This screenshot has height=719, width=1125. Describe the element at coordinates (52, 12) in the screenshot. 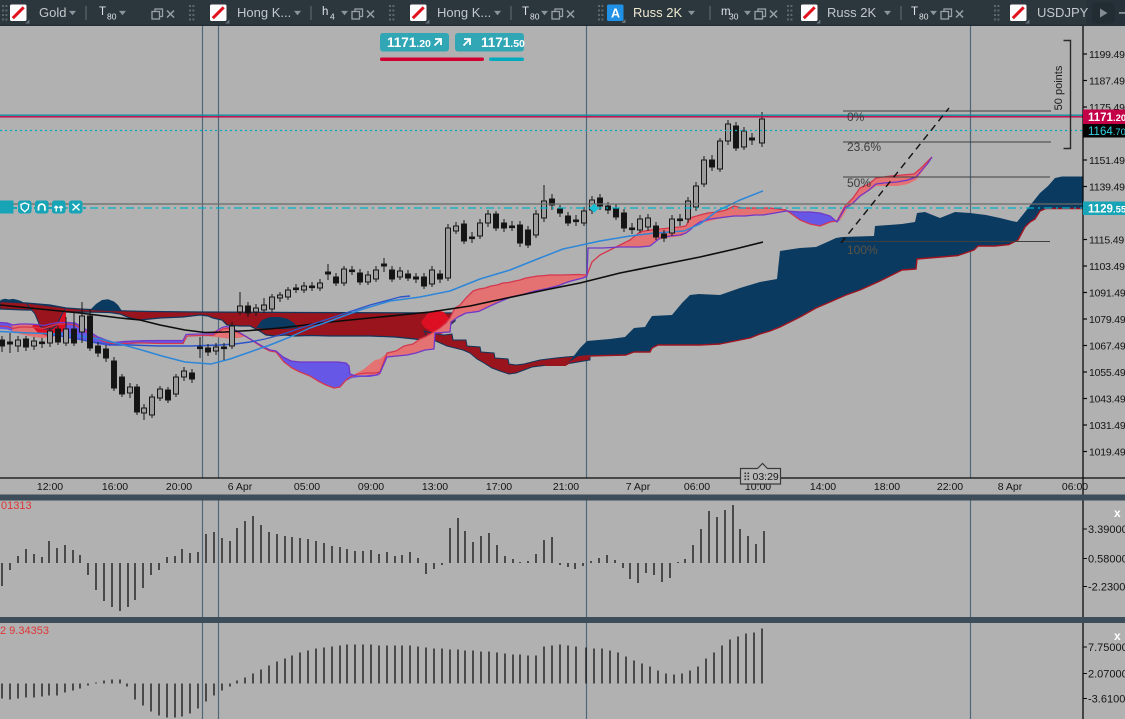

I see `svg-text: Gold` at that location.